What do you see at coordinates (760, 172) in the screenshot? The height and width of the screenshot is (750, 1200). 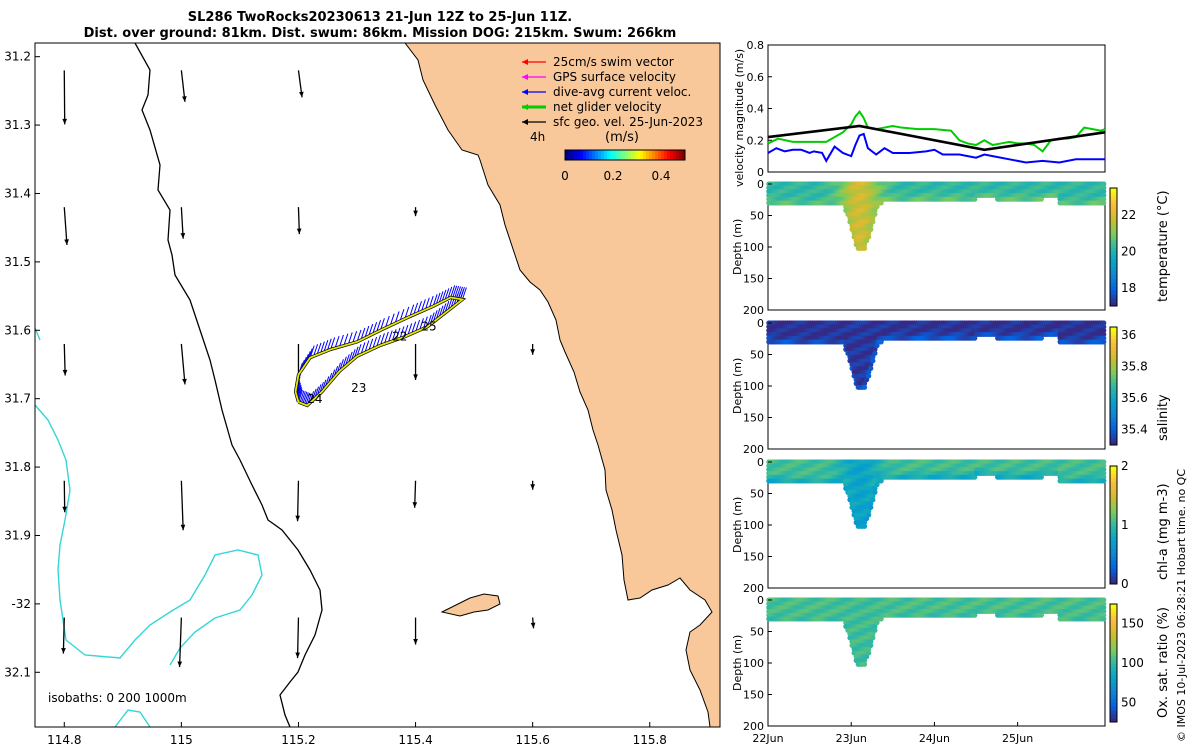 I see `velocity-y-tick-label: 0` at bounding box center [760, 172].